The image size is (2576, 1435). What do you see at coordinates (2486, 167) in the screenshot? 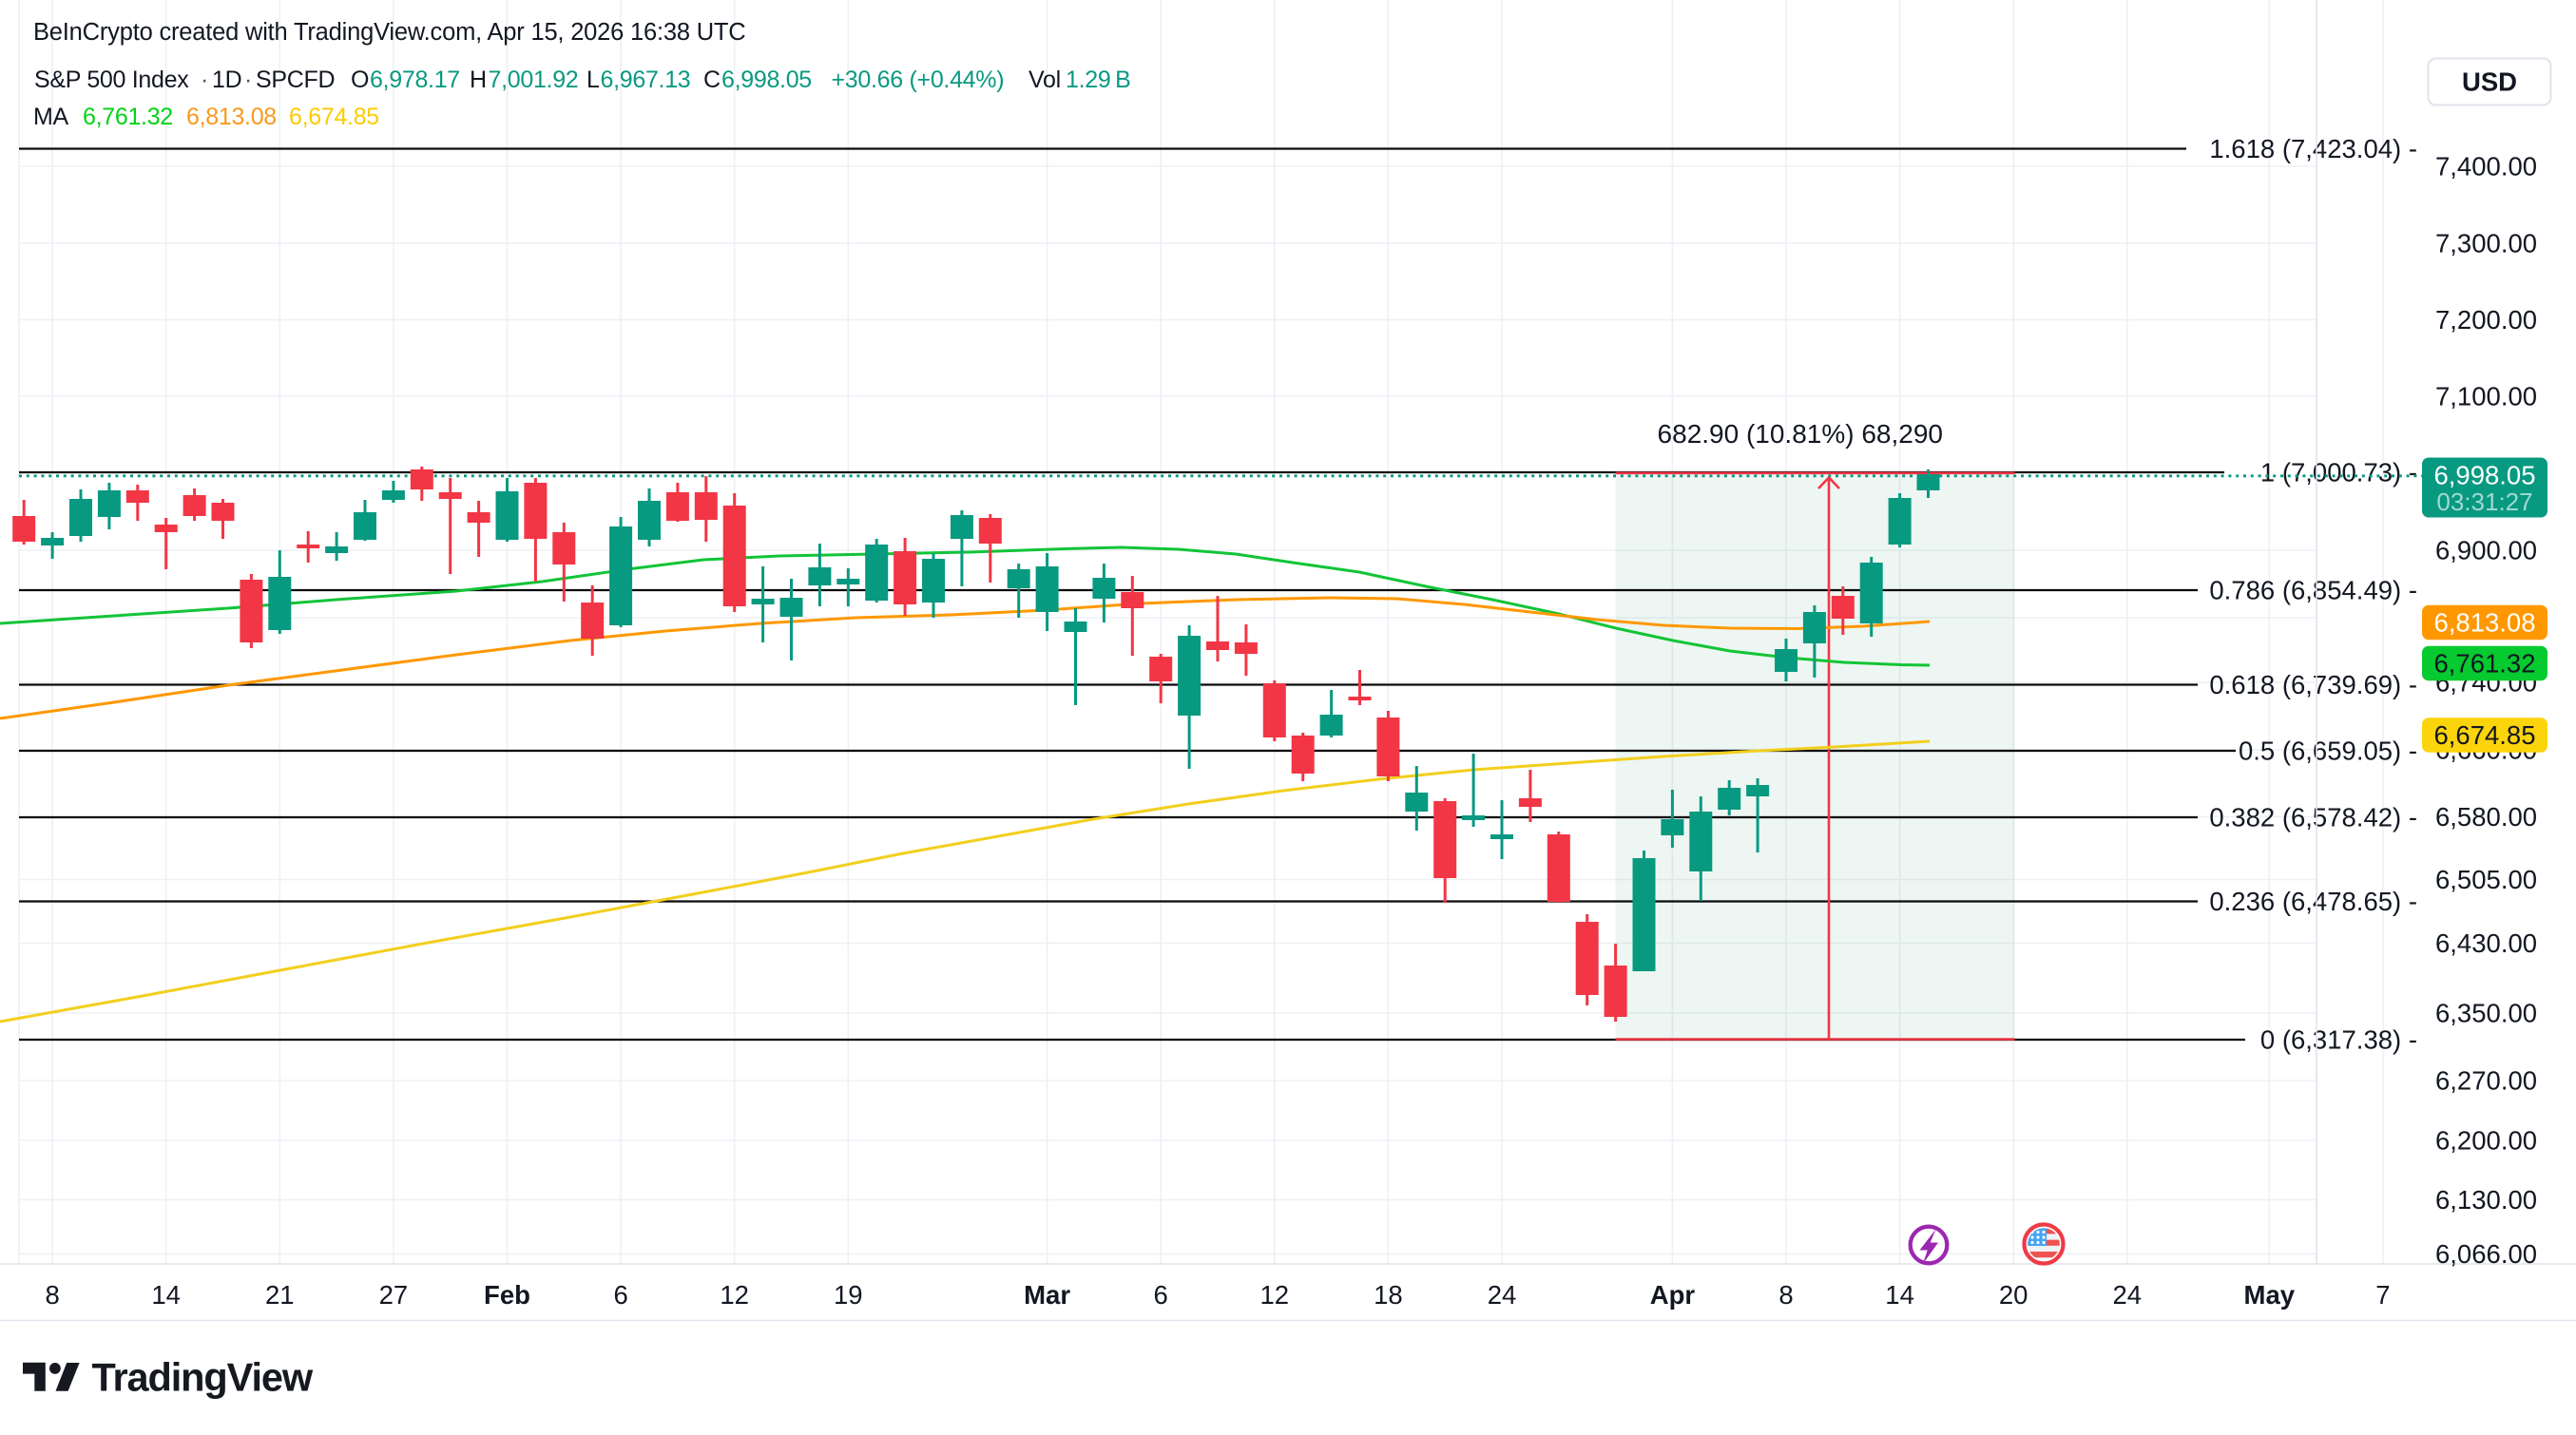
I see `svg-text: 7,400.00` at bounding box center [2486, 167].